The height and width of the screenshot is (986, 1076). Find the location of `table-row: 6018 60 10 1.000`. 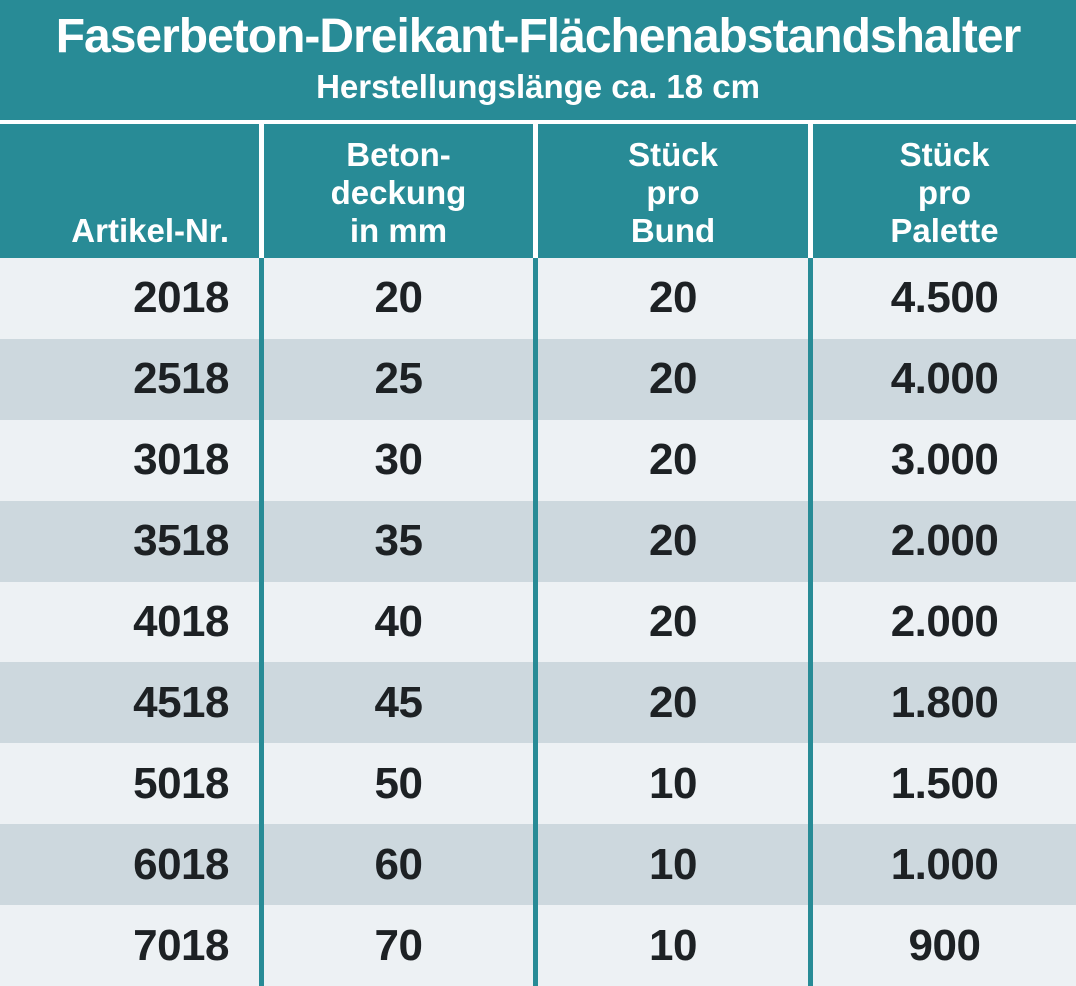

table-row: 6018 60 10 1.000 is located at coordinates (538, 865).